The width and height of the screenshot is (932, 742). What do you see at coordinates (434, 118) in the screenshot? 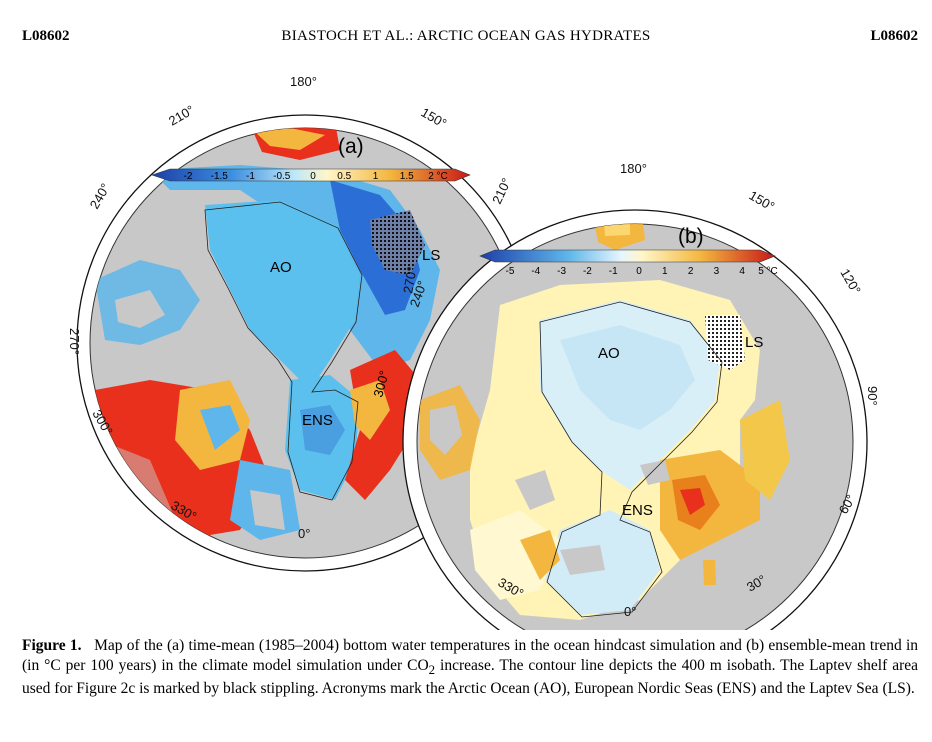
I see `panel-a-lon-150: 150°` at bounding box center [434, 118].